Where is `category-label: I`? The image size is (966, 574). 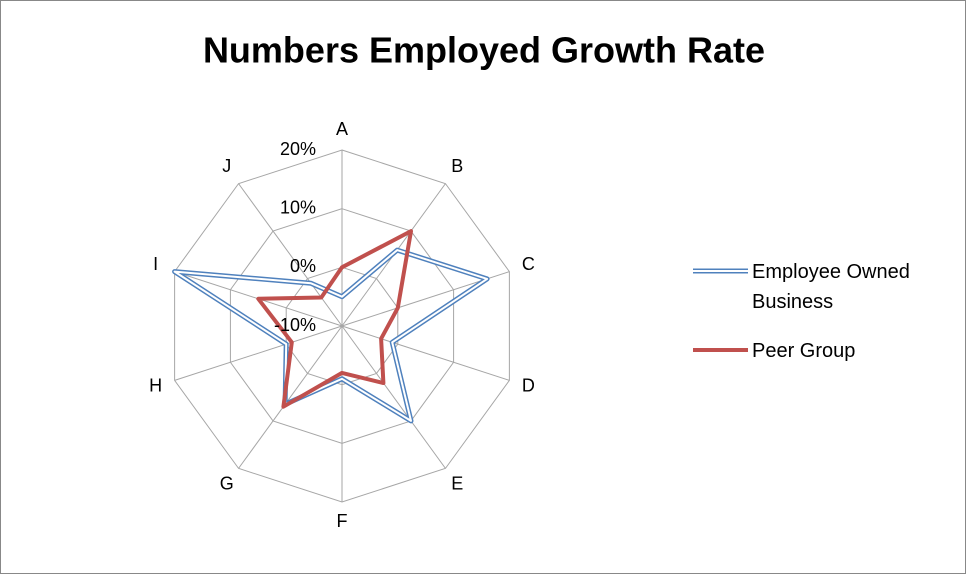
category-label: I is located at coordinates (155, 264).